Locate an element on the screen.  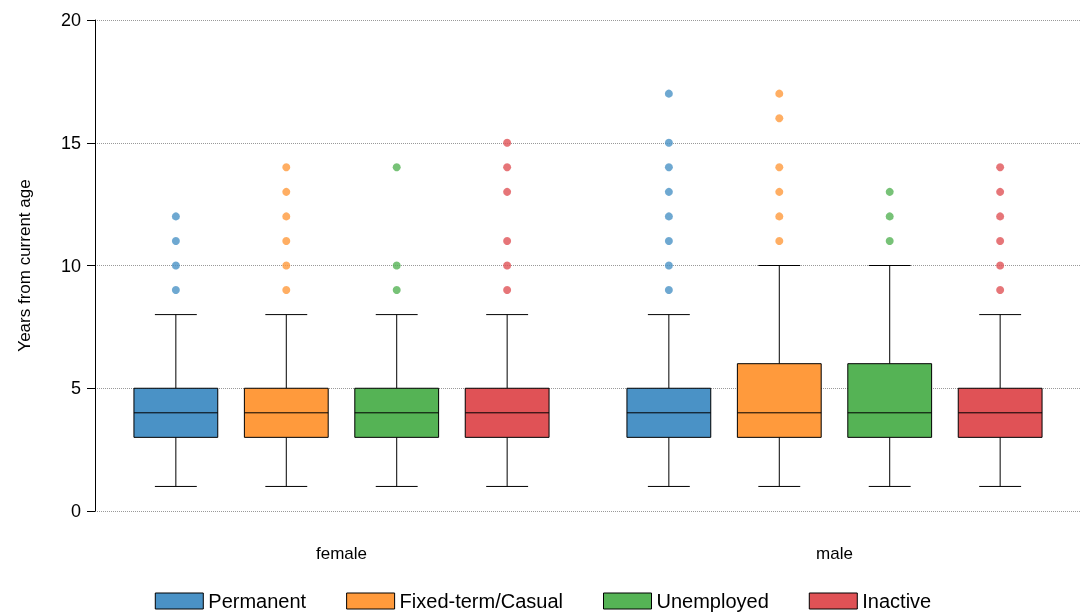
y-tick-label: 0 is located at coordinates (75, 511).